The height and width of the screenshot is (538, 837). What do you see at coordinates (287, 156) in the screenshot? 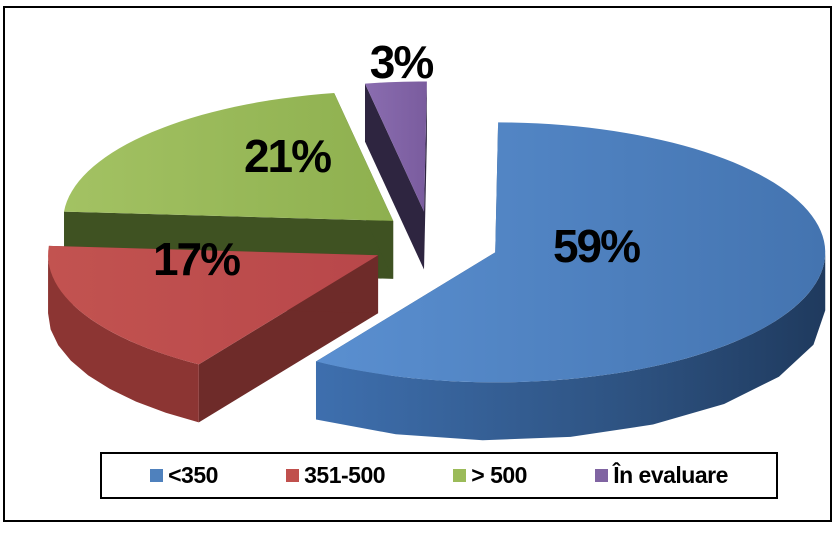
I see `data-label-2: 21%` at bounding box center [287, 156].